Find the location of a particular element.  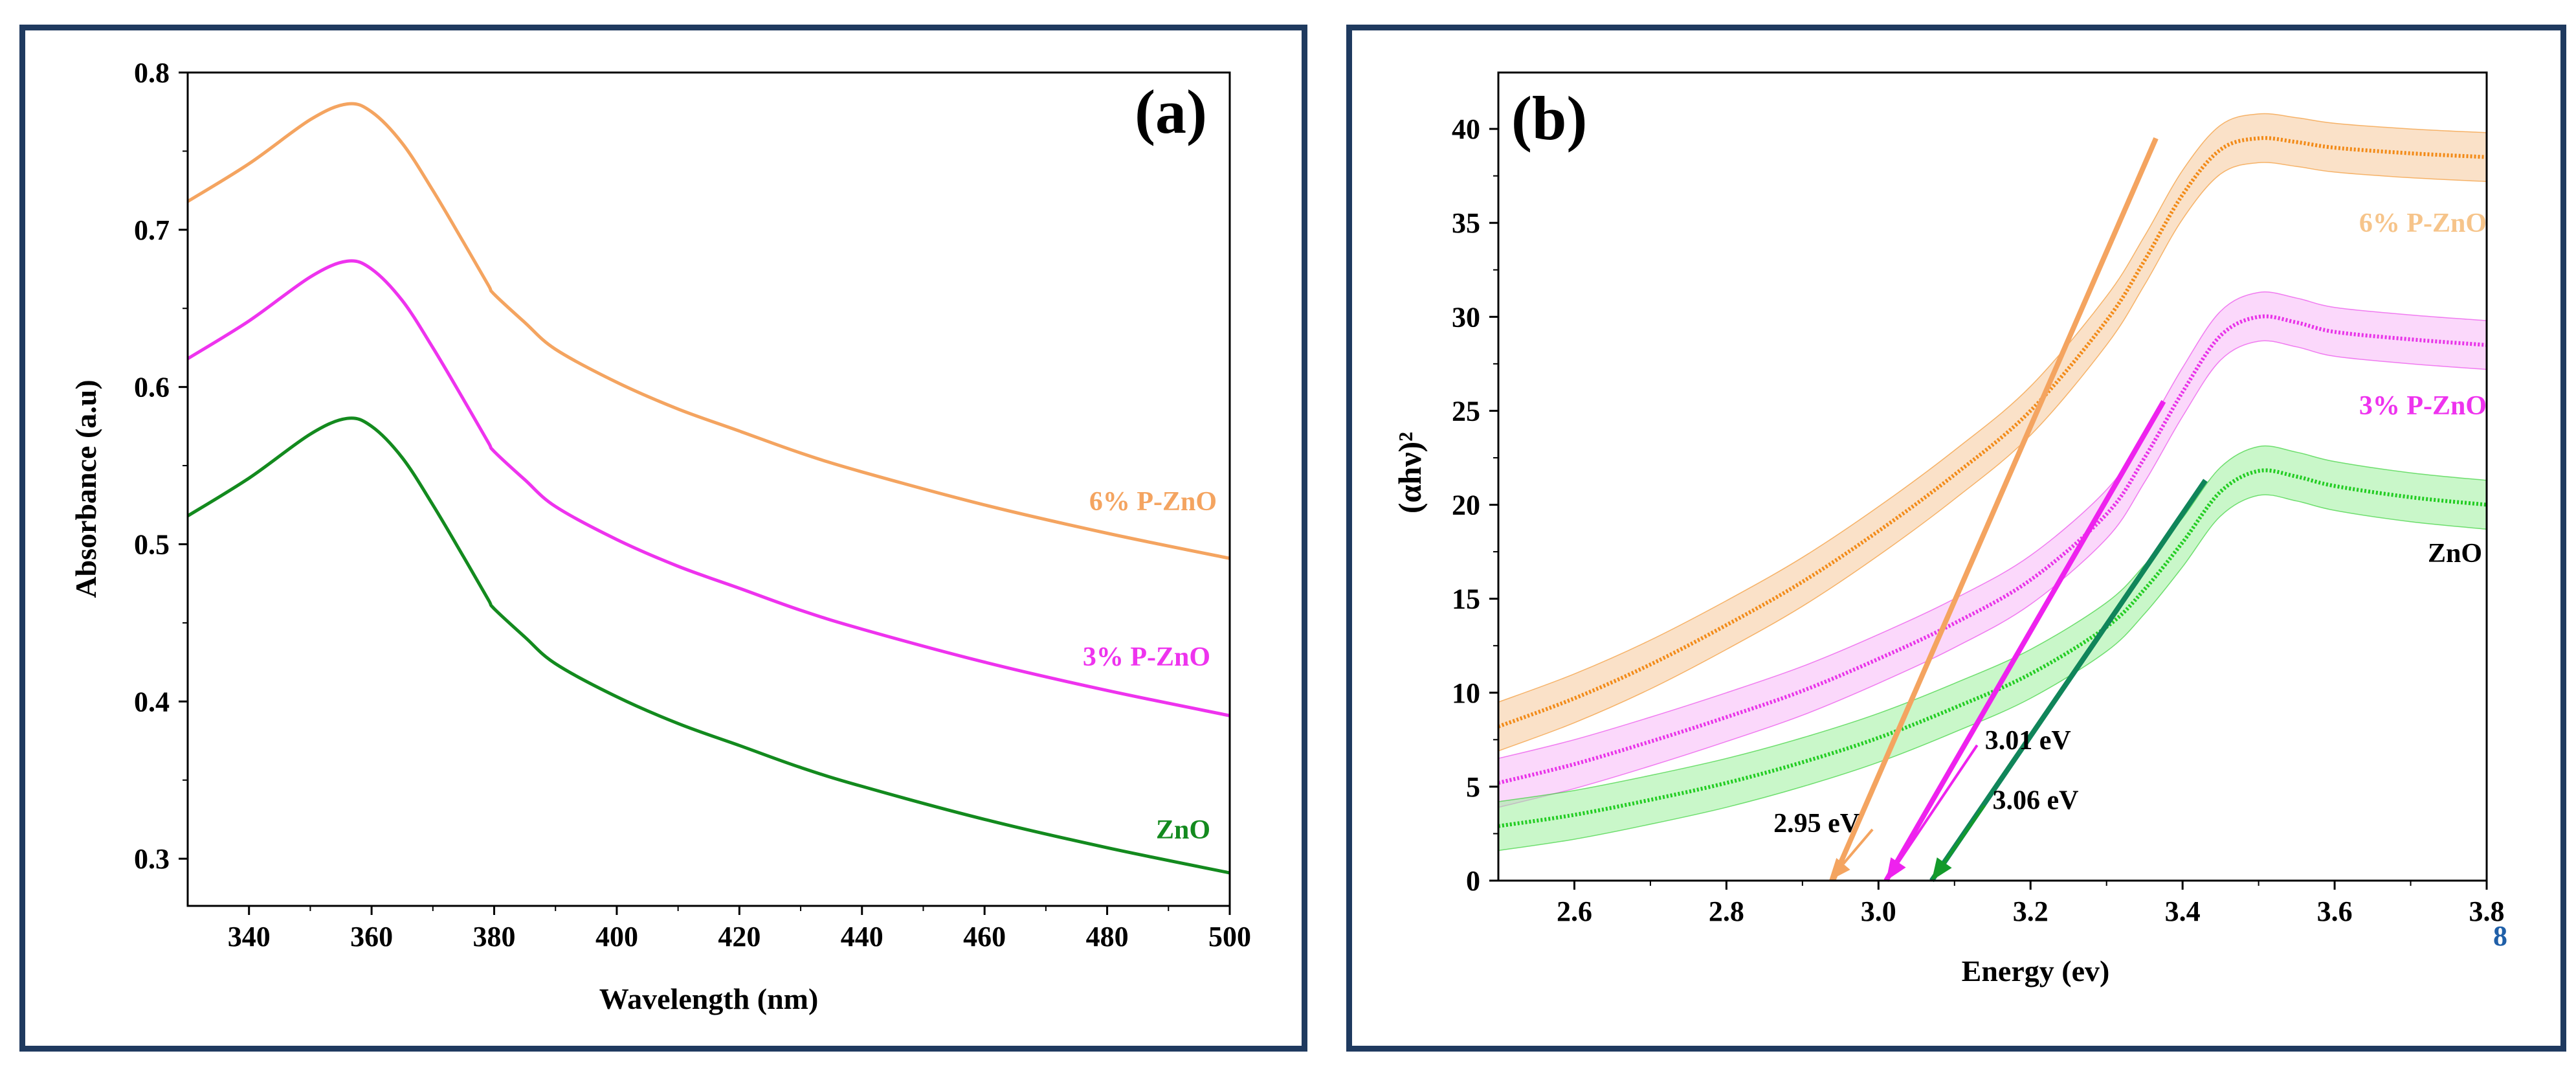

panel-a-y-tick-label: 0.3 is located at coordinates (152, 859).